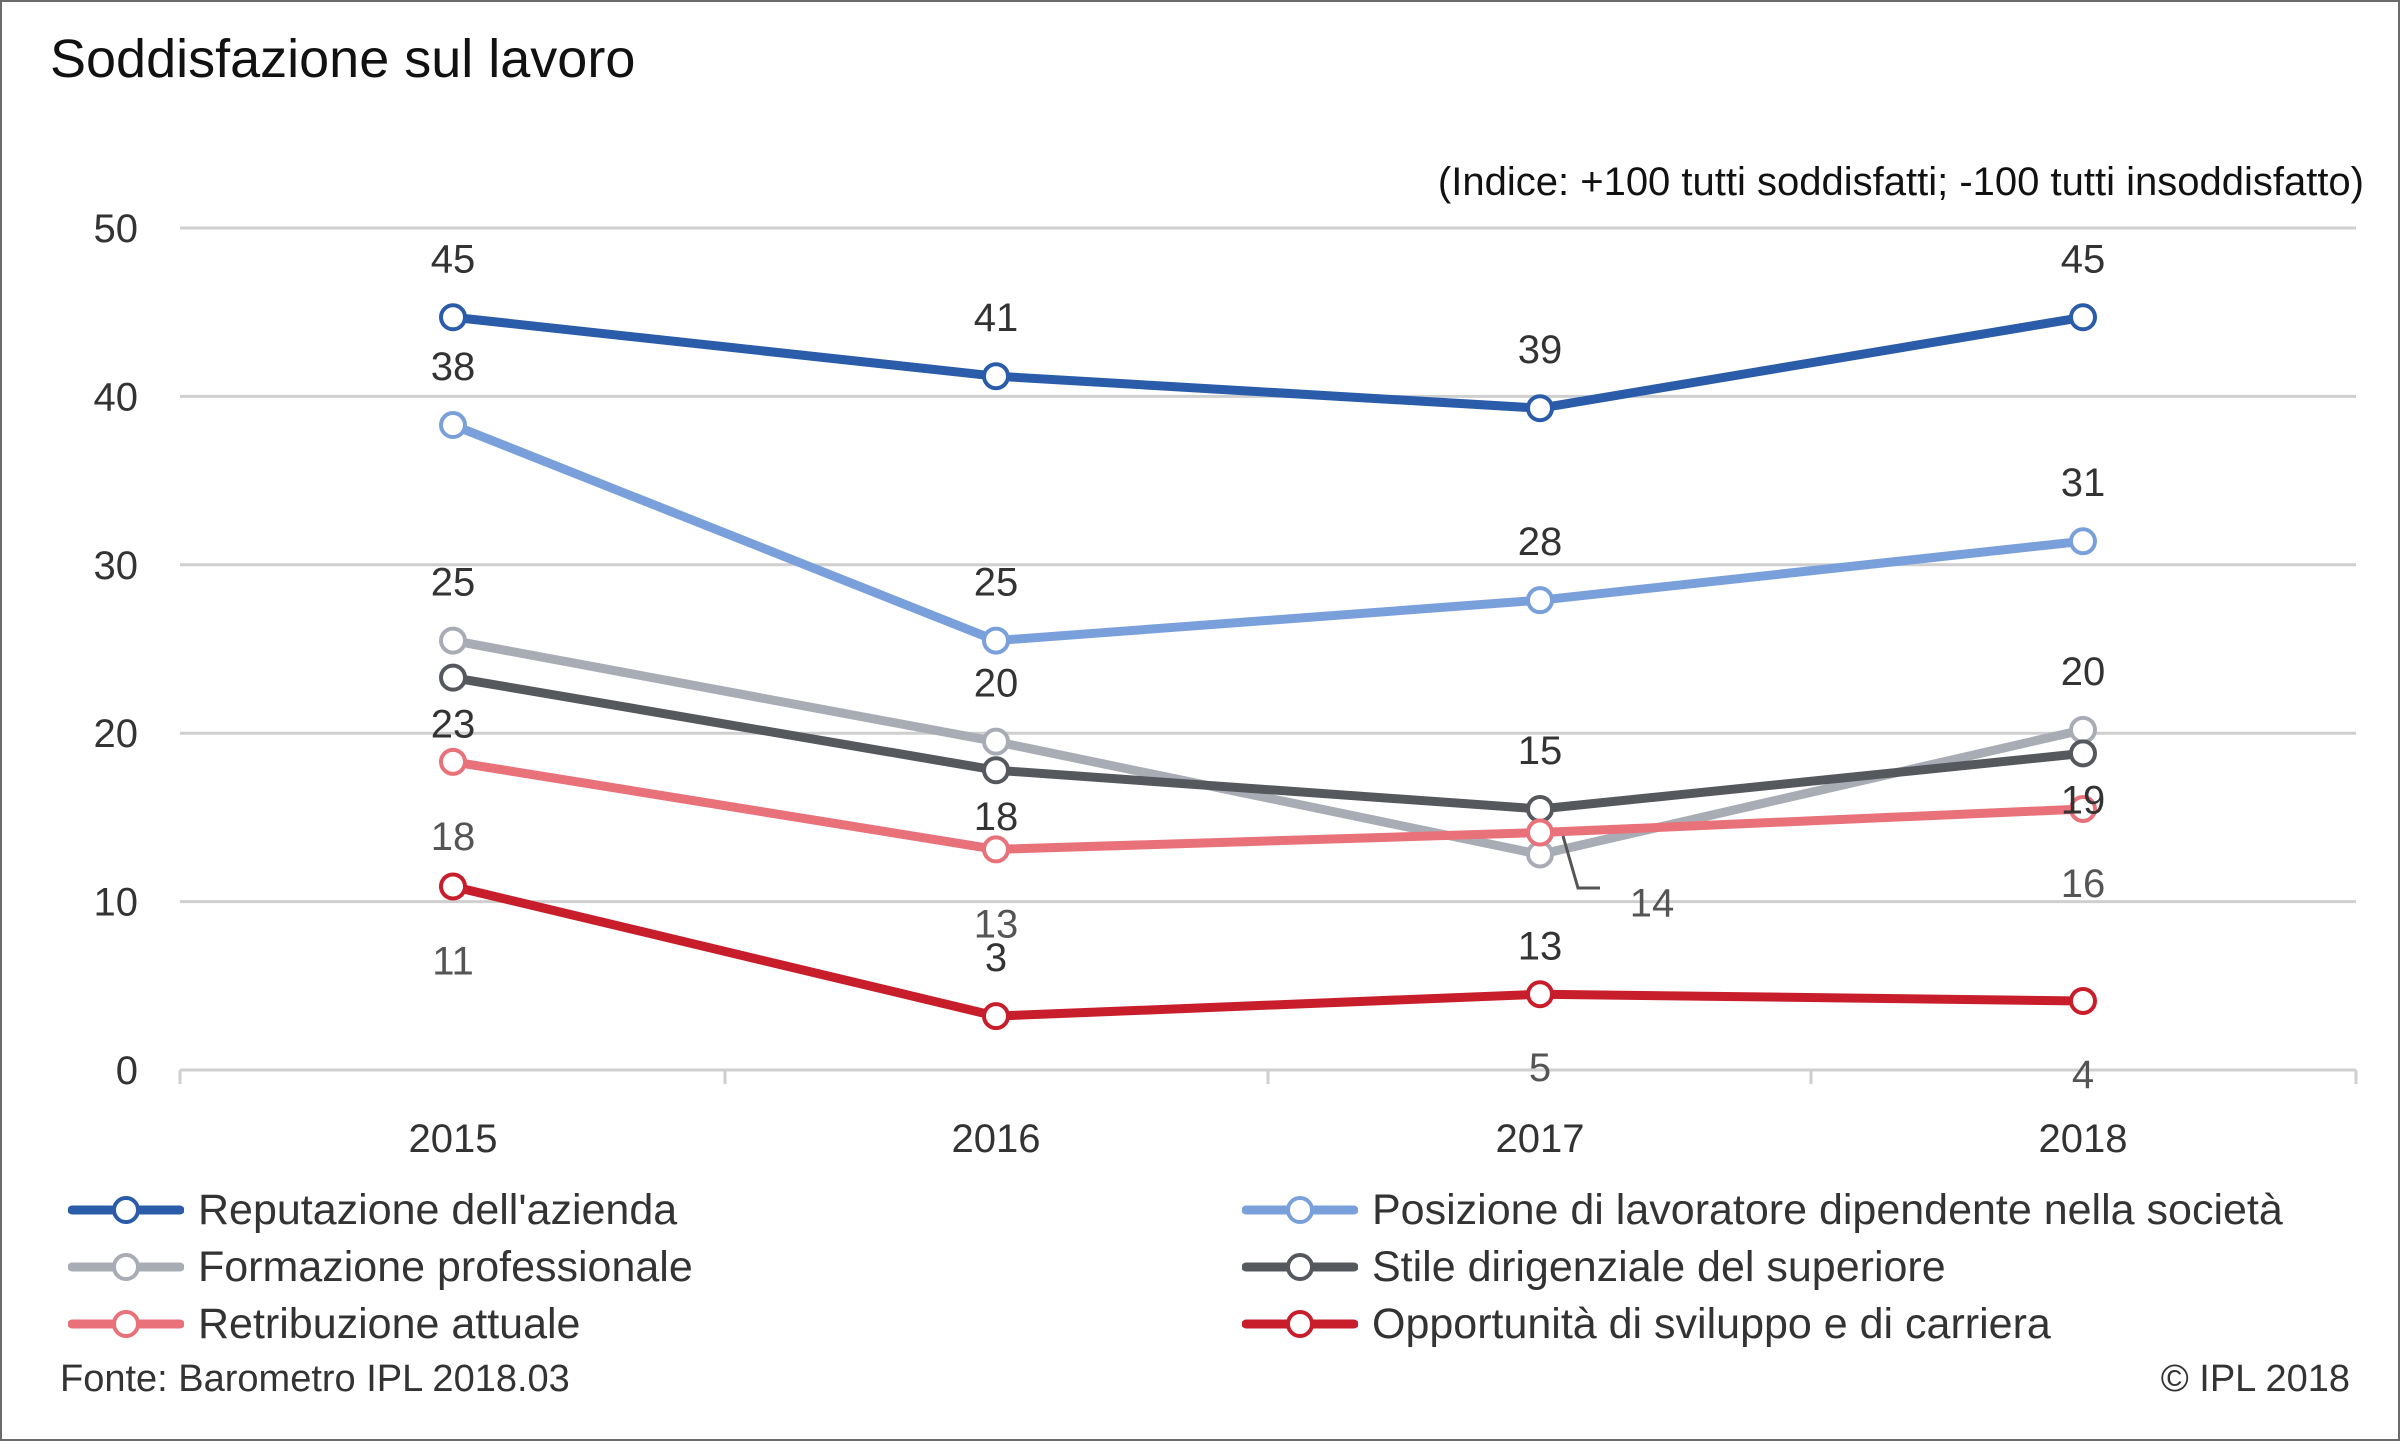  I want to click on y-tick-label: 40, so click(116, 397).